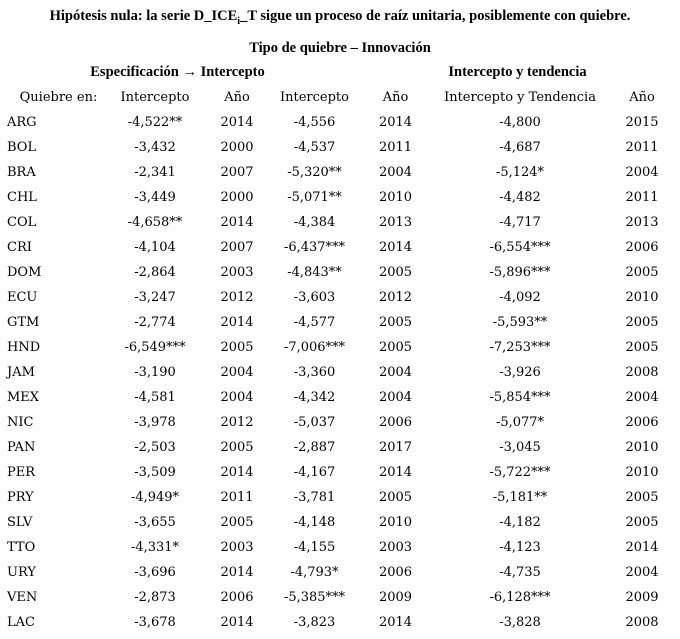 The width and height of the screenshot is (680, 639). I want to click on intercept-trend-stat-cell: -7,253***, so click(520, 347).